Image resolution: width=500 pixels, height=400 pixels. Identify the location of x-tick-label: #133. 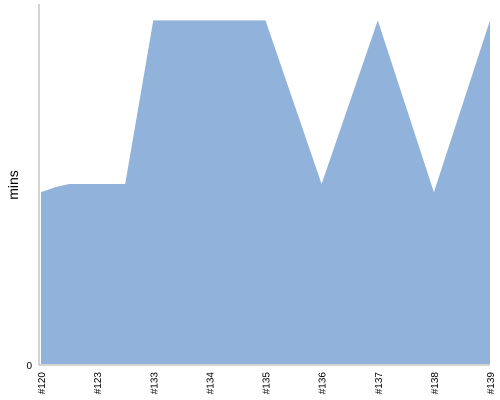
(154, 383).